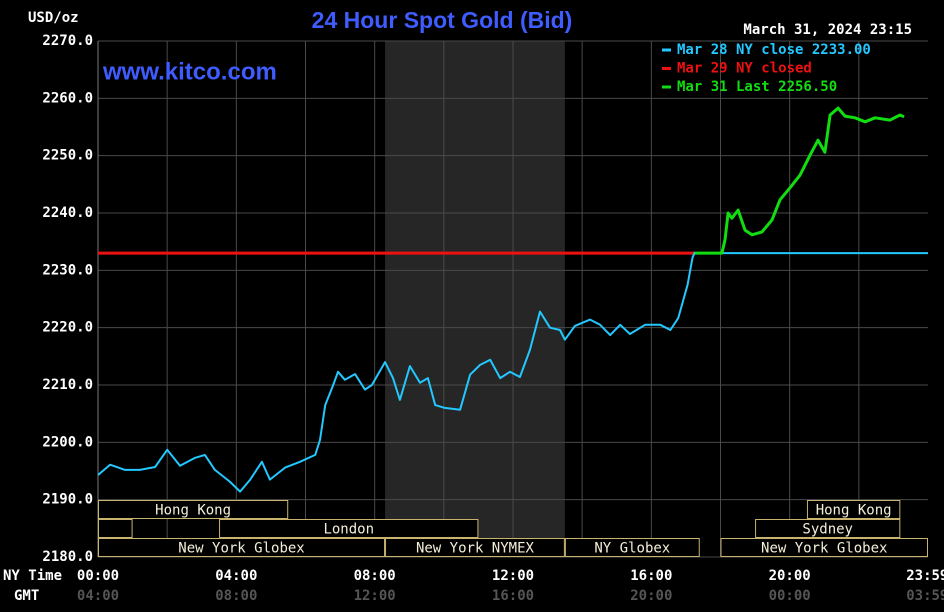  I want to click on x-tick-label: 04:00, so click(236, 576).